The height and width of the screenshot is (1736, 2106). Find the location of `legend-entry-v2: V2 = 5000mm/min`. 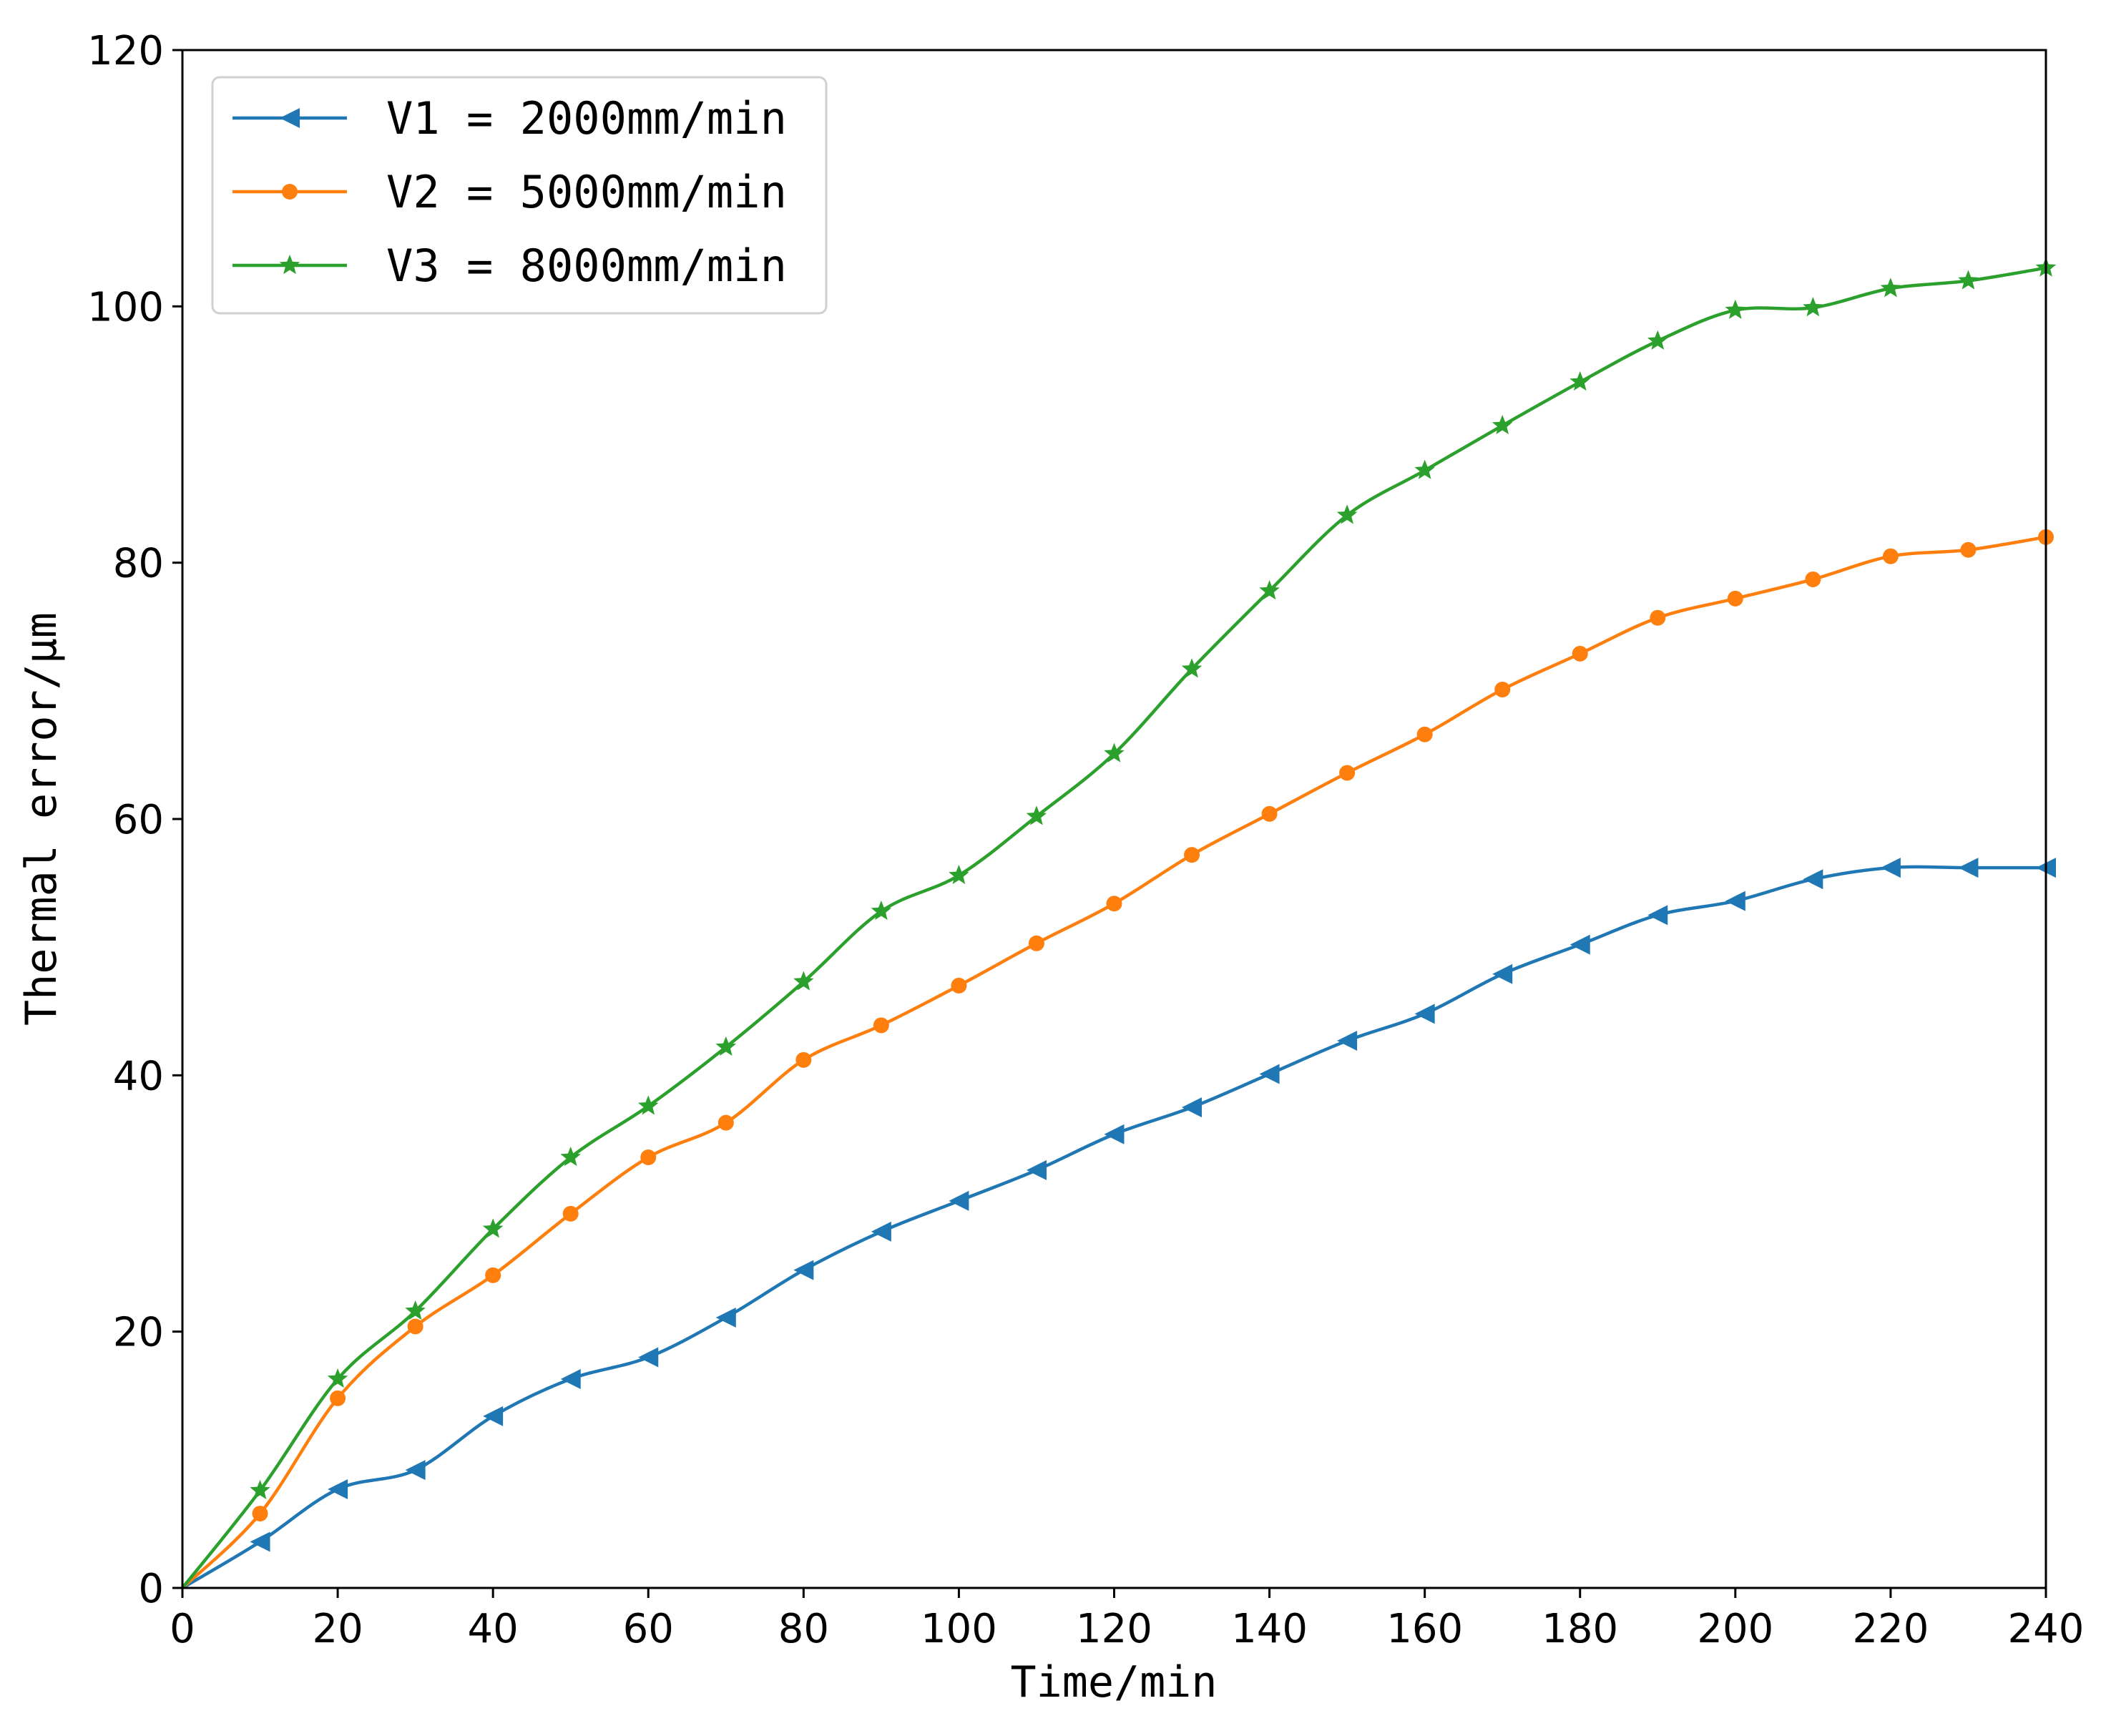

legend-entry-v2: V2 = 5000mm/min is located at coordinates (509, 192).